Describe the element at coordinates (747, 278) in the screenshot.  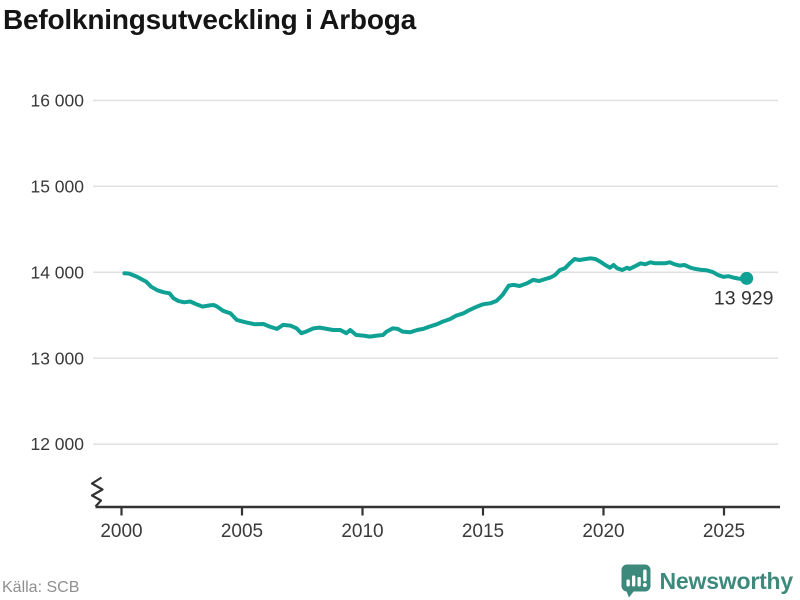
I see `last-point-marker` at that location.